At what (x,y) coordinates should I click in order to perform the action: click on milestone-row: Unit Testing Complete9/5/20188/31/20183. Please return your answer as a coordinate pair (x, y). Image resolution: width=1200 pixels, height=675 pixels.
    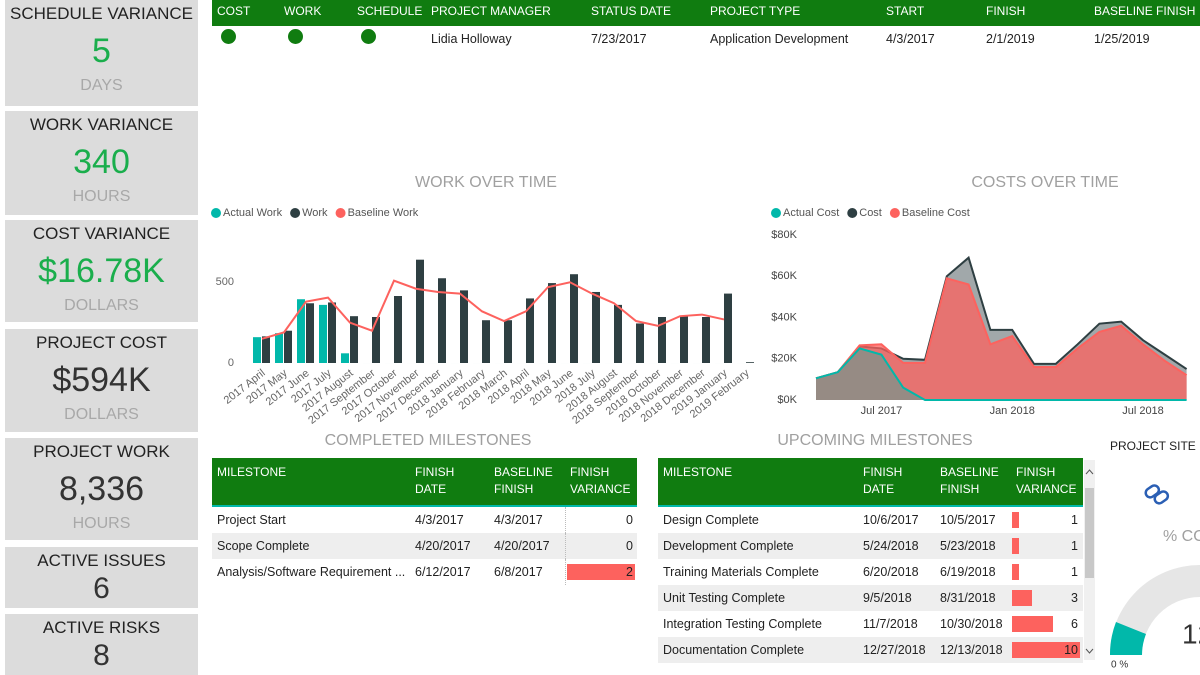
    Looking at the image, I should click on (870, 598).